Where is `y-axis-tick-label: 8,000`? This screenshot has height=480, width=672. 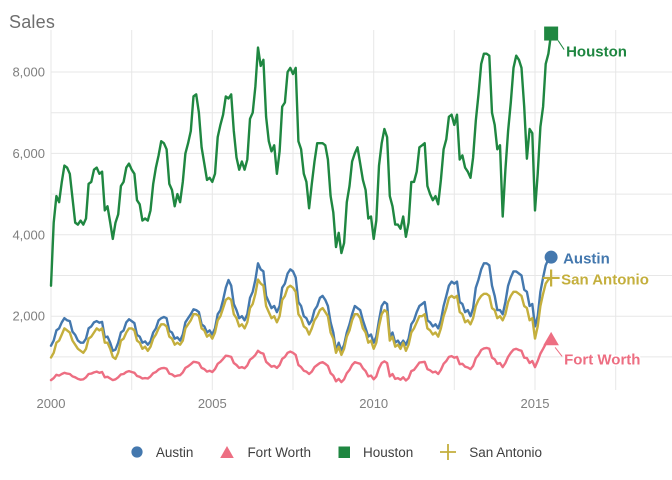
y-axis-tick-label: 8,000 is located at coordinates (28, 72).